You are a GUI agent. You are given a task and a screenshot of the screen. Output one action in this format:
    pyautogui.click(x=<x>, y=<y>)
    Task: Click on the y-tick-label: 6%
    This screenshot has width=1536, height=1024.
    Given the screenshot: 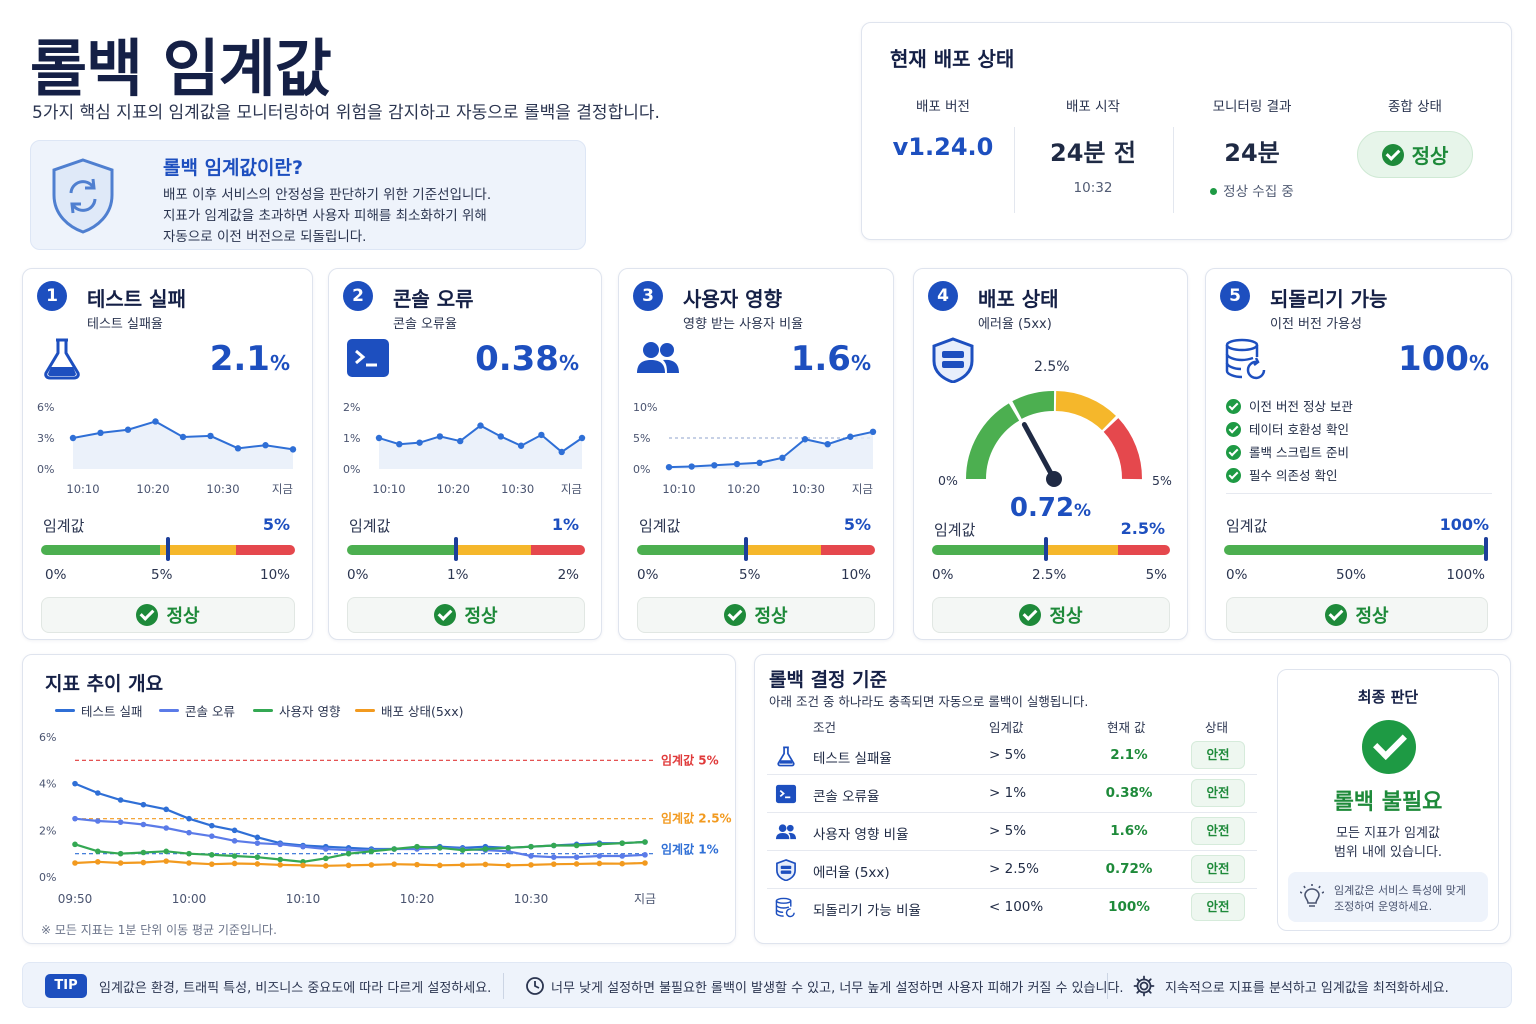 What is the action you would take?
    pyautogui.click(x=47, y=737)
    